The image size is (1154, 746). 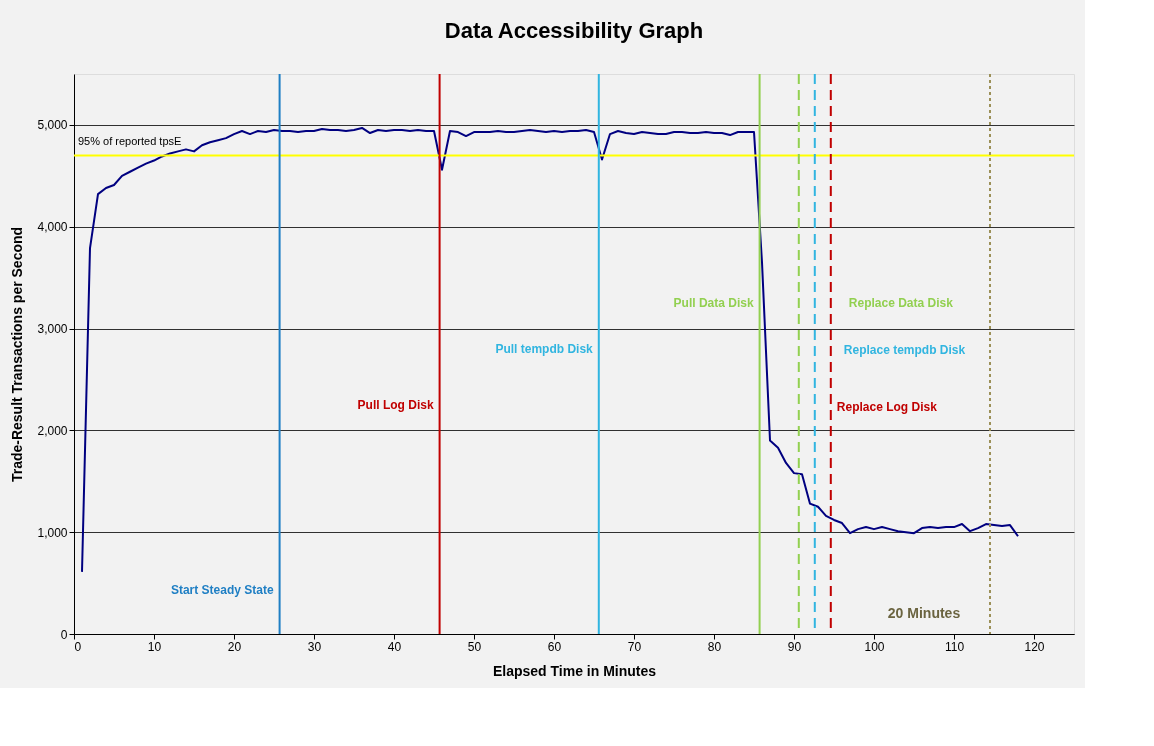 I want to click on x-tick-label: 50, so click(x=474, y=646).